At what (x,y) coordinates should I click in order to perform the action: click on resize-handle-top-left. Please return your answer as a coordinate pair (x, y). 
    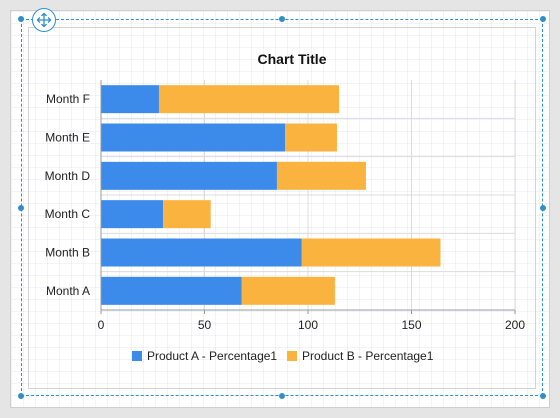
    Looking at the image, I should click on (21, 19).